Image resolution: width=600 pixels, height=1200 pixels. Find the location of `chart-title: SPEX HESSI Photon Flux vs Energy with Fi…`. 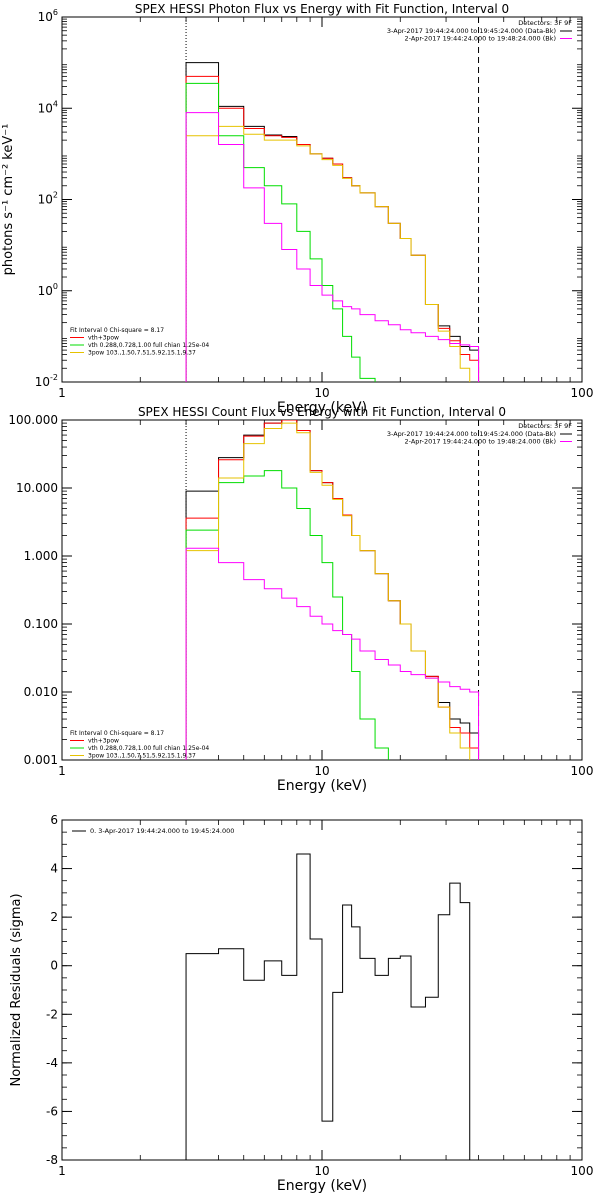

chart-title: SPEX HESSI Photon Flux vs Energy with Fi… is located at coordinates (322, 9).